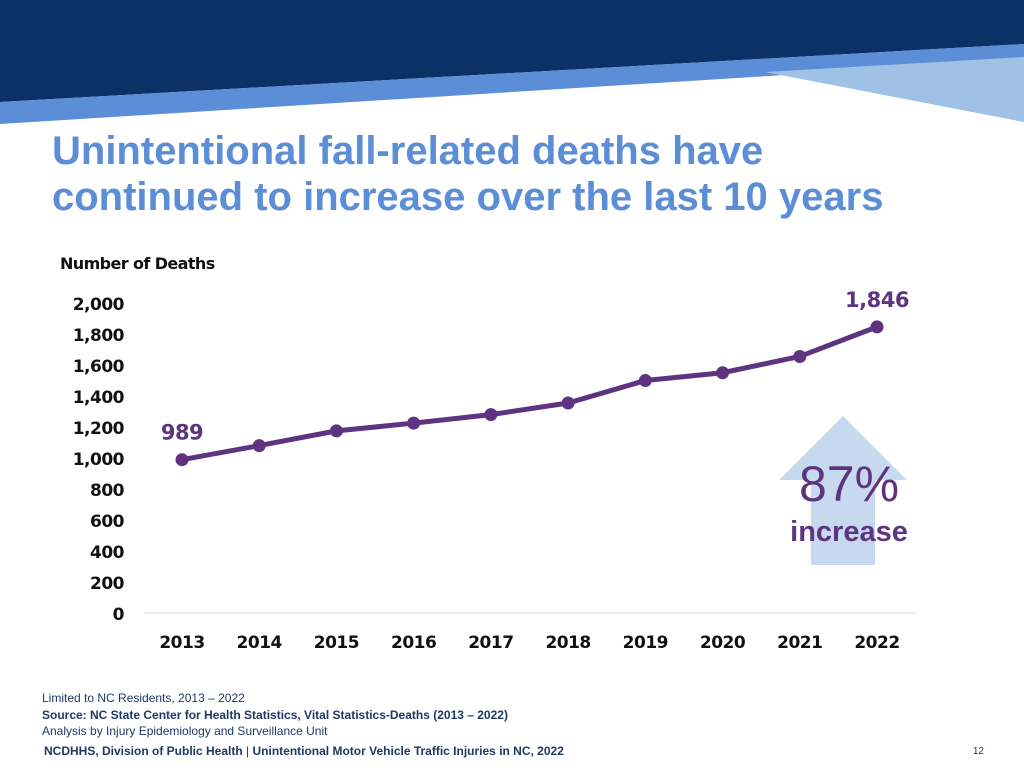 The image size is (1024, 768). I want to click on x-tick-label: 2021, so click(799, 643).